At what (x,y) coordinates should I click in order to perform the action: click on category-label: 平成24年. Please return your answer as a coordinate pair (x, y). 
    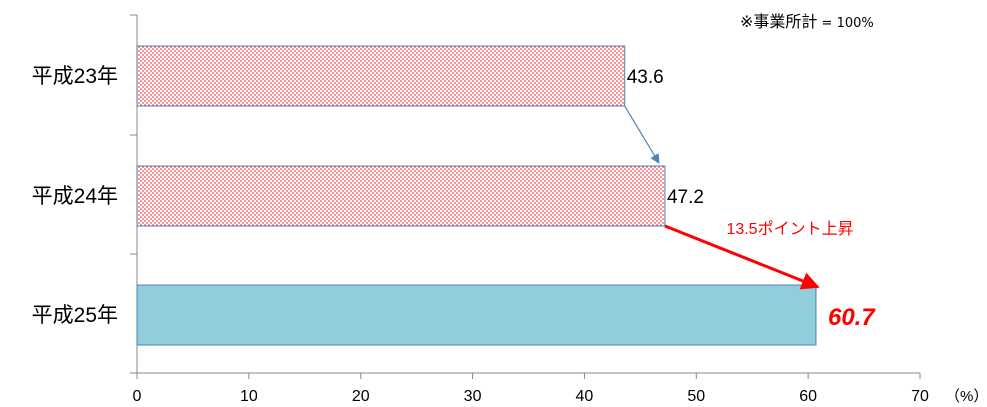
    Looking at the image, I should click on (75, 196).